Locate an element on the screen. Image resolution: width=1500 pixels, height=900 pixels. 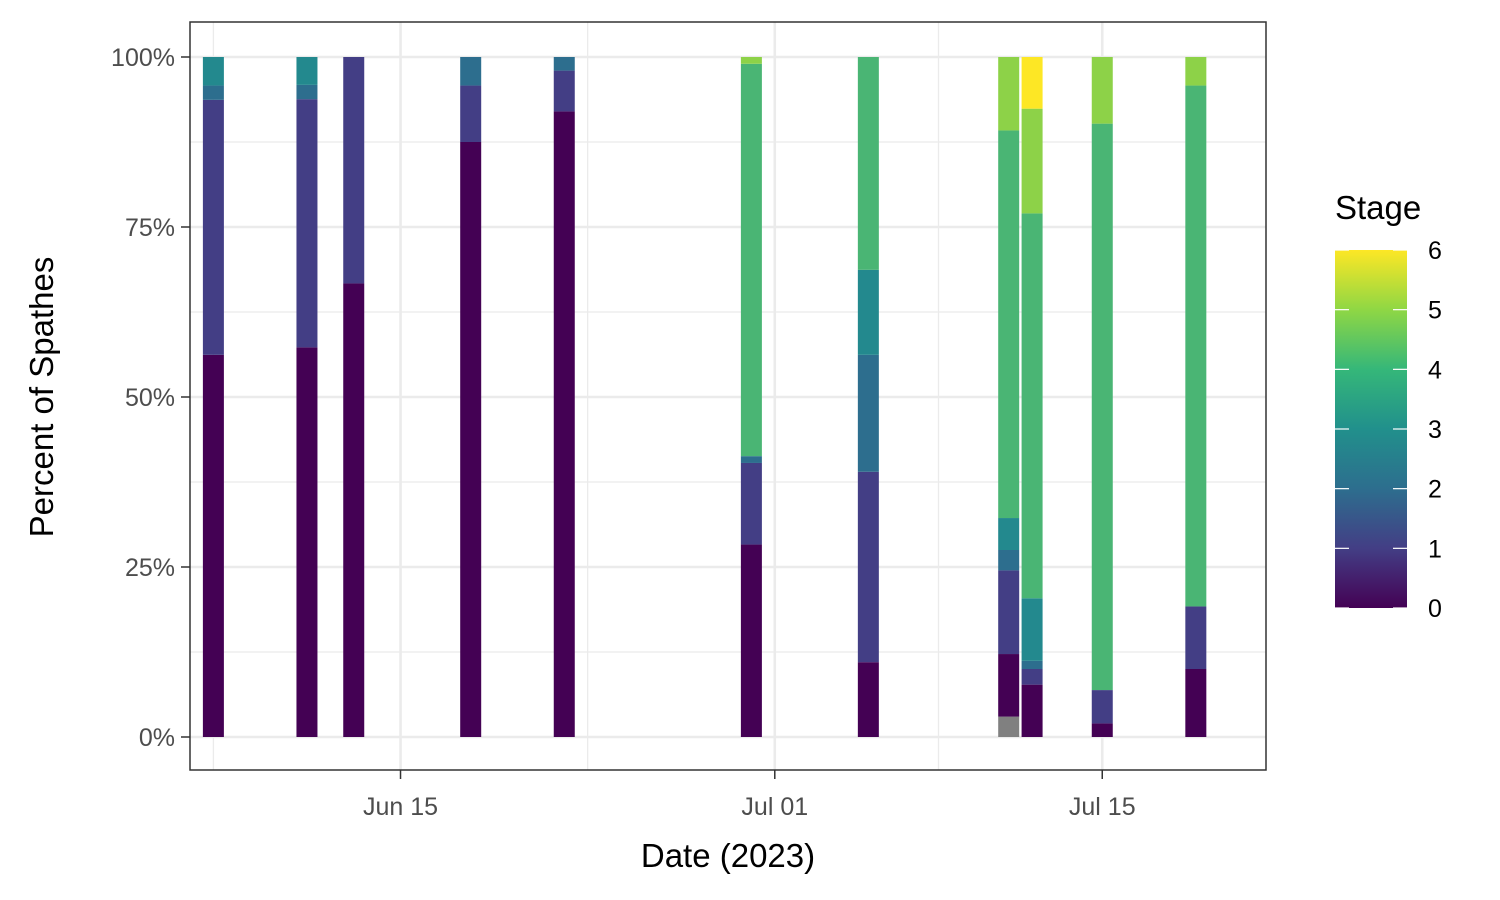
x-axis-title: Date (2023) is located at coordinates (728, 855).